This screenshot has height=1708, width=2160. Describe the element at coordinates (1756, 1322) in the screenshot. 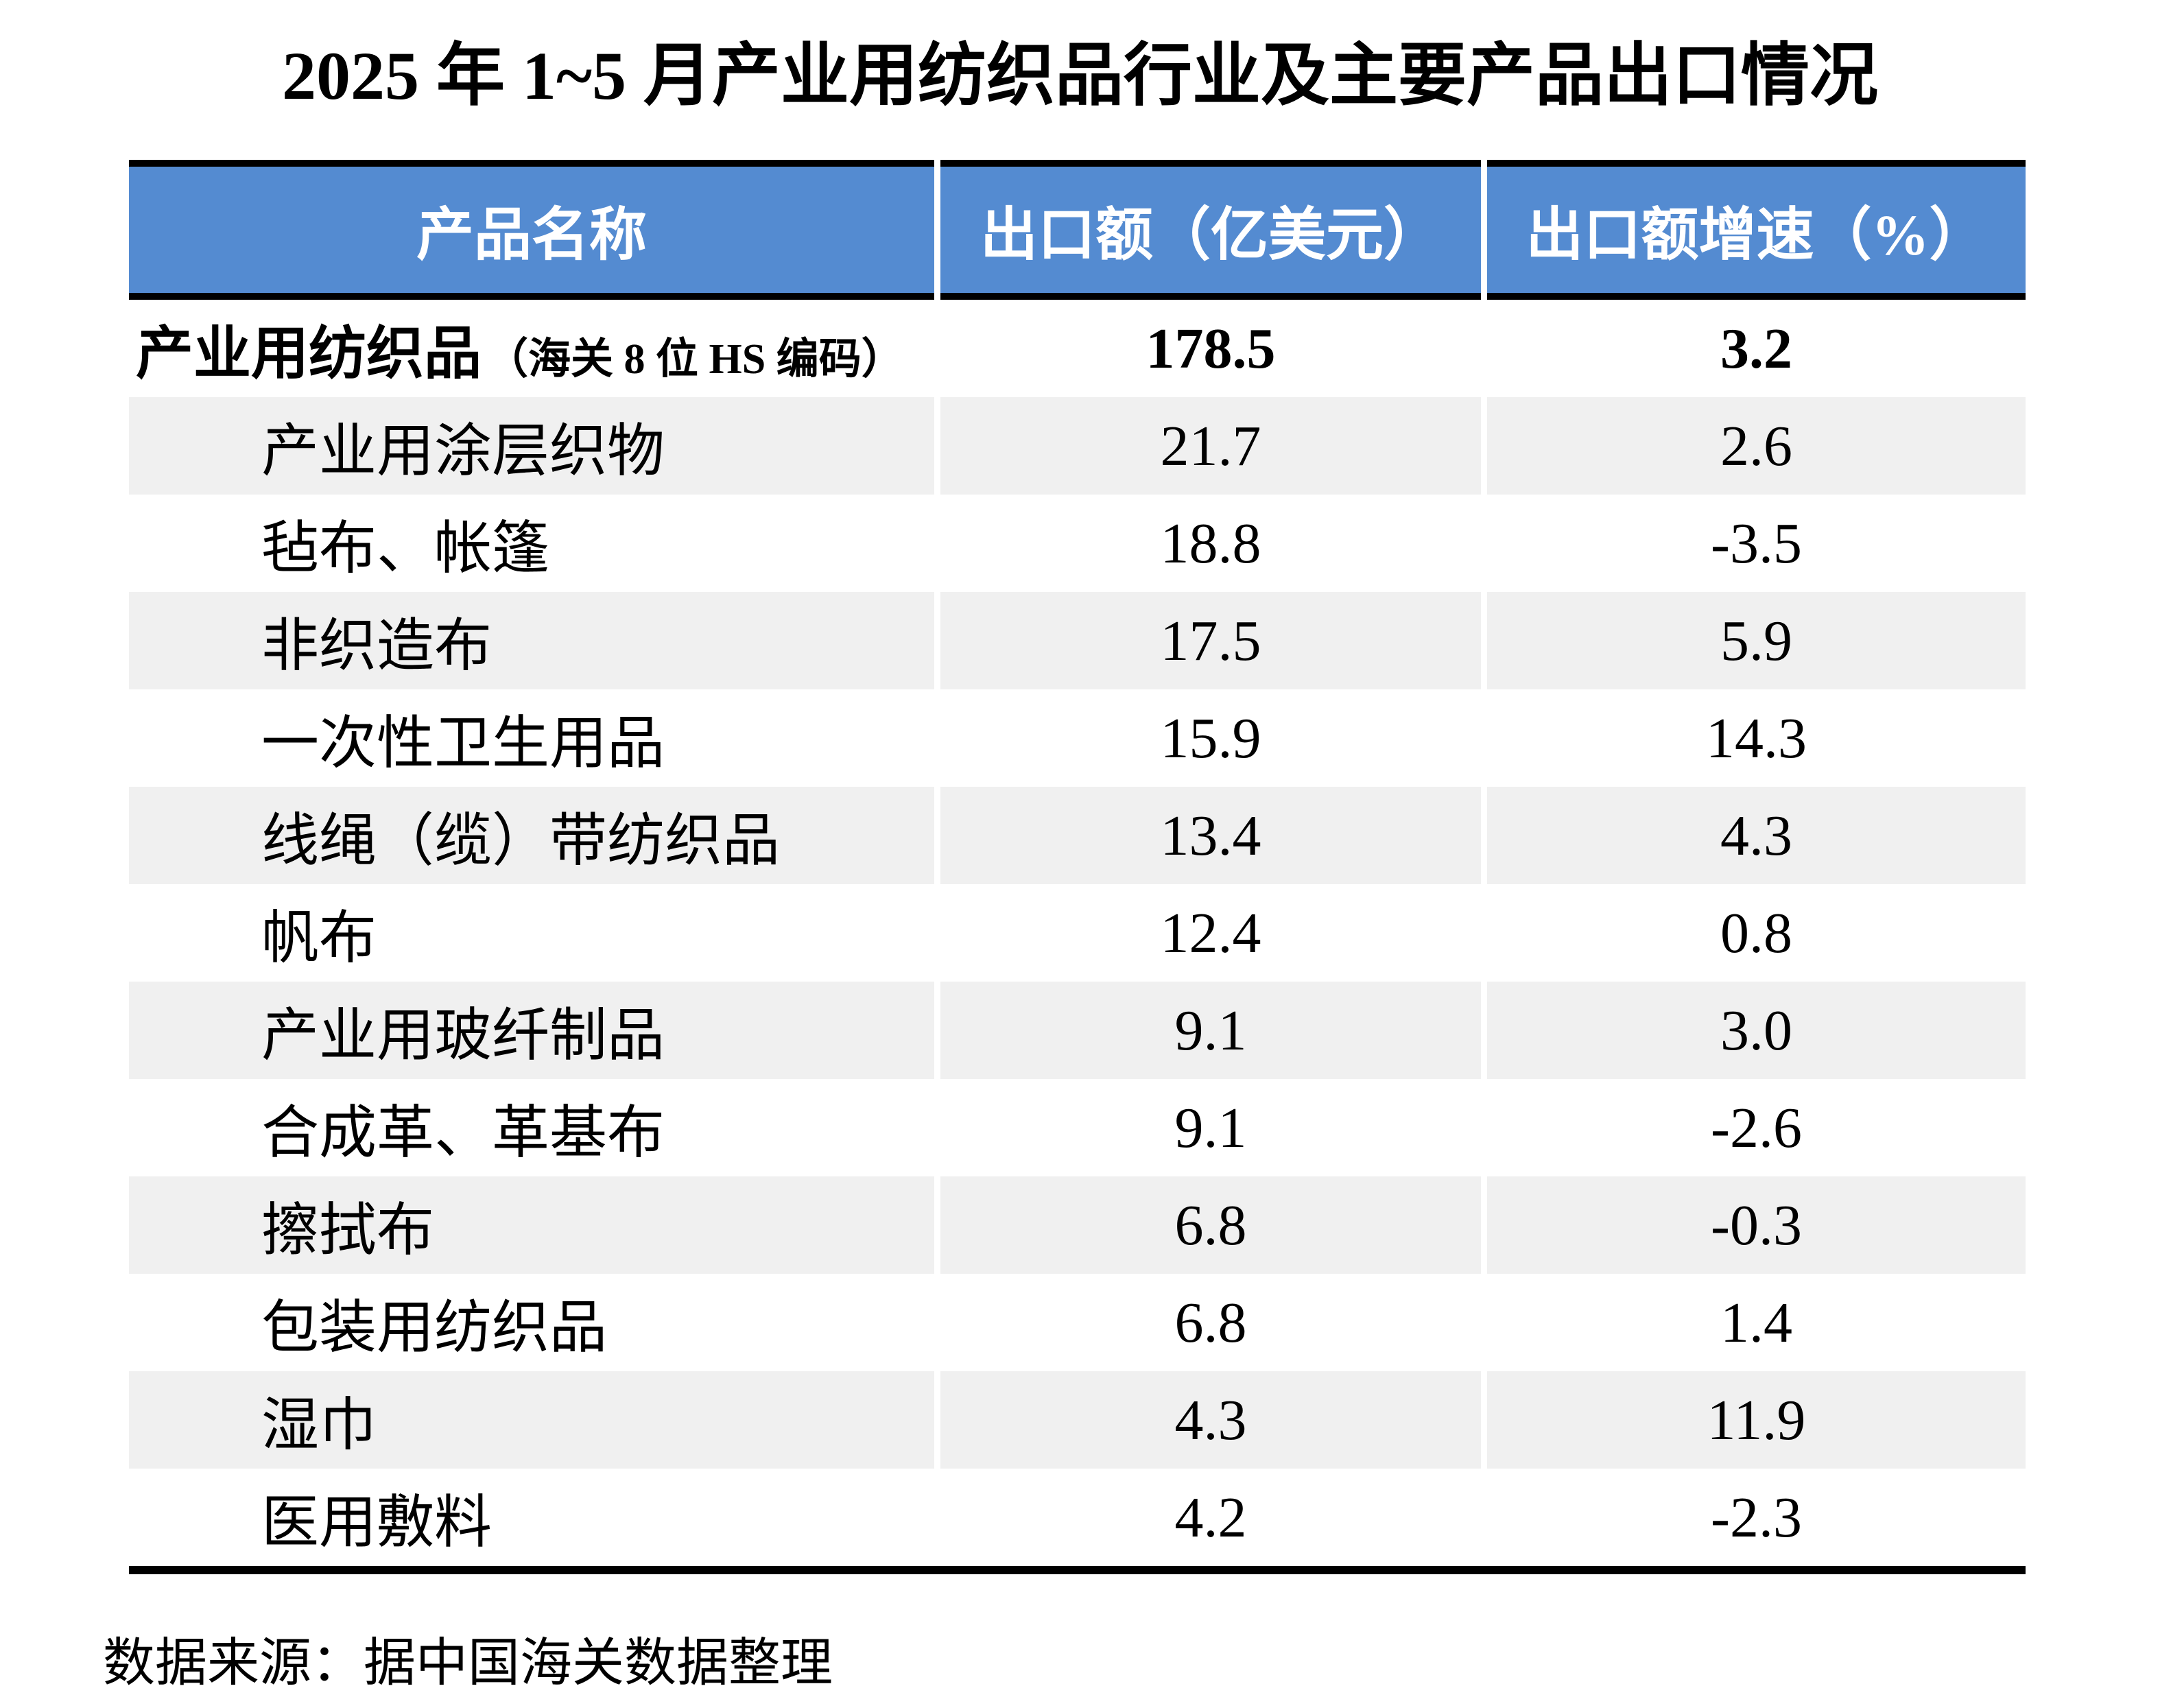

I see `growth-cell: 1.4` at that location.